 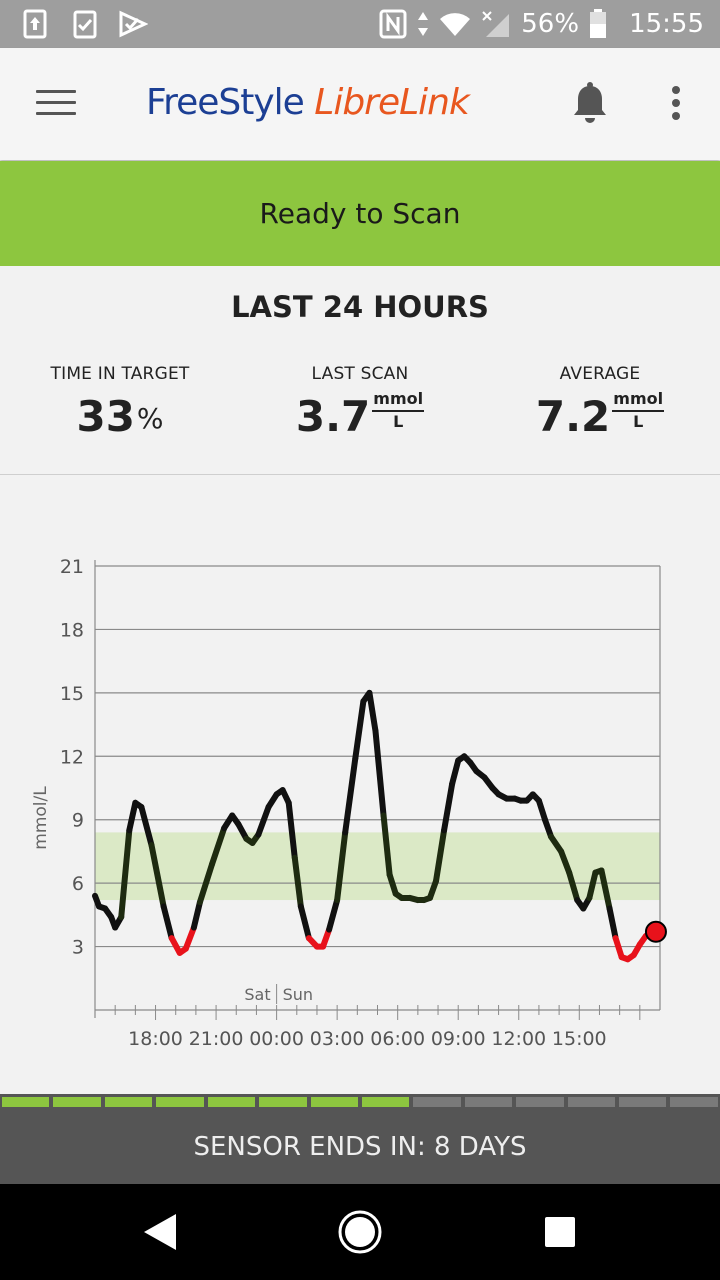 I want to click on logo-freestyle: FreeStyle, so click(x=230, y=102).